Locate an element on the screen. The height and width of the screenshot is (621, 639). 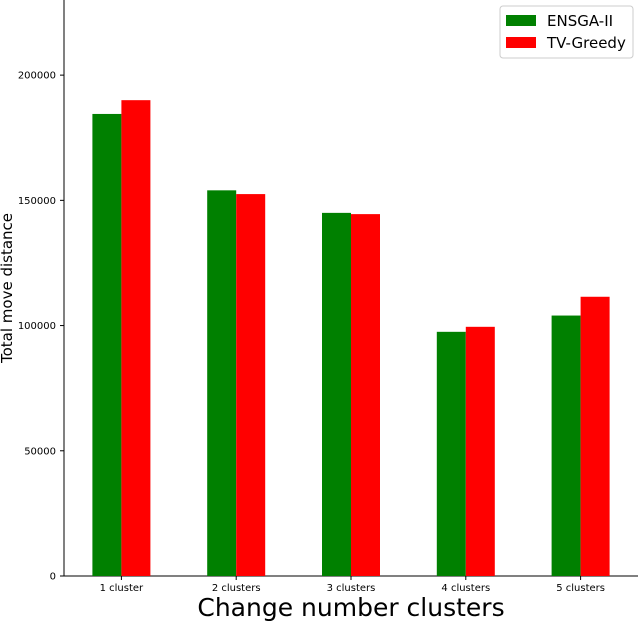
x-tick-label: 5 clusters is located at coordinates (580, 588).